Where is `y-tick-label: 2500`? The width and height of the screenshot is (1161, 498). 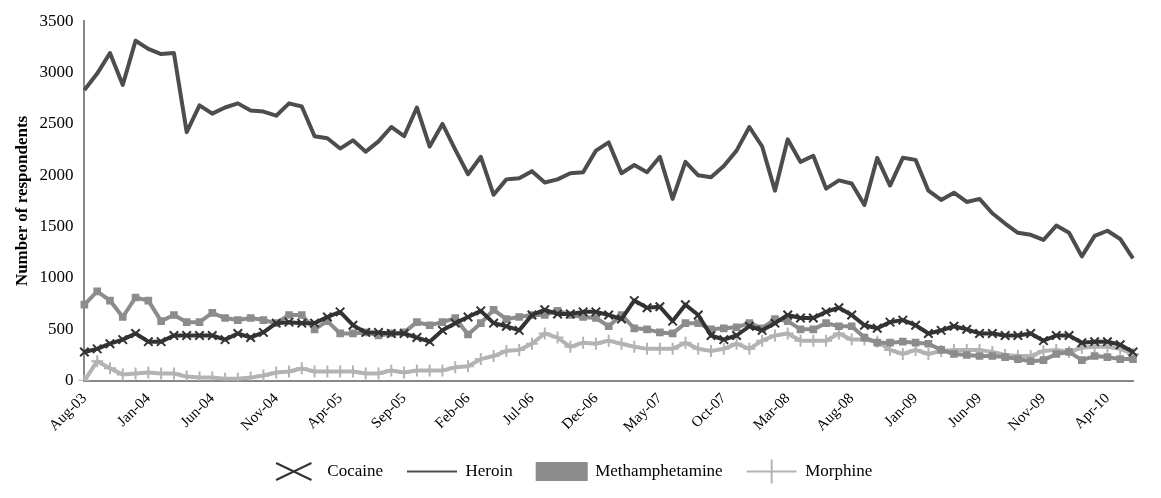 y-tick-label: 2500 is located at coordinates (56, 123).